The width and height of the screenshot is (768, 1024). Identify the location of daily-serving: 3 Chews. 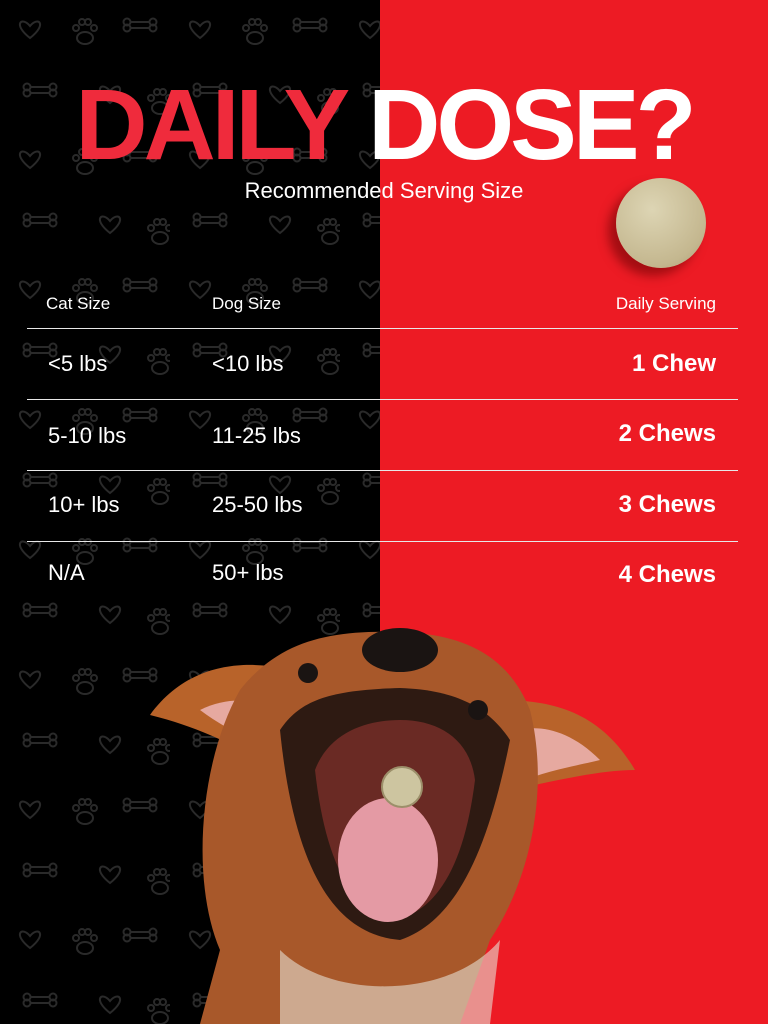
(667, 504).